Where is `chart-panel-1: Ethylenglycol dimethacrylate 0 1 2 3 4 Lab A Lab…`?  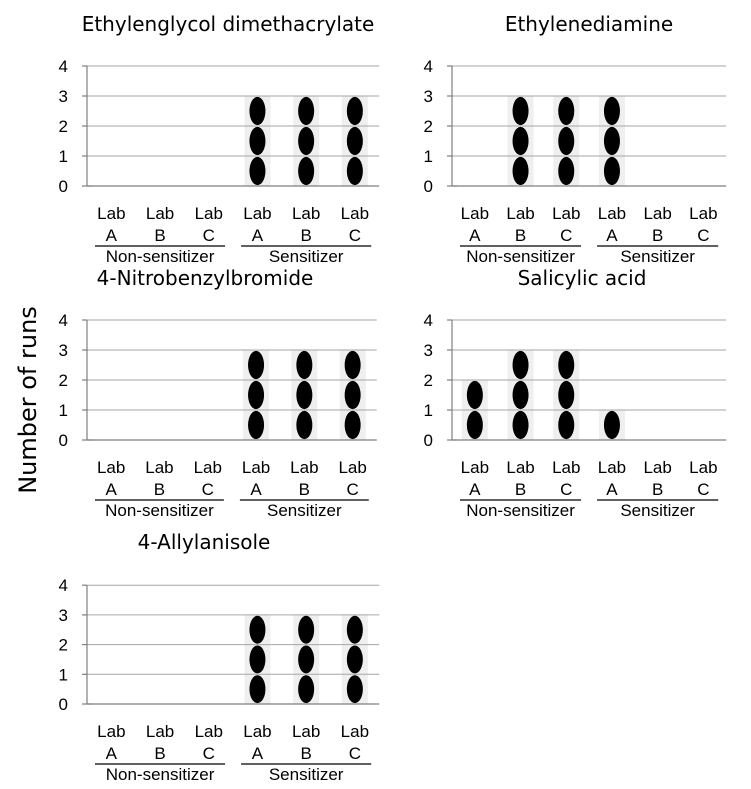 chart-panel-1: Ethylenglycol dimethacrylate 0 1 2 3 4 Lab A Lab… is located at coordinates (219, 139).